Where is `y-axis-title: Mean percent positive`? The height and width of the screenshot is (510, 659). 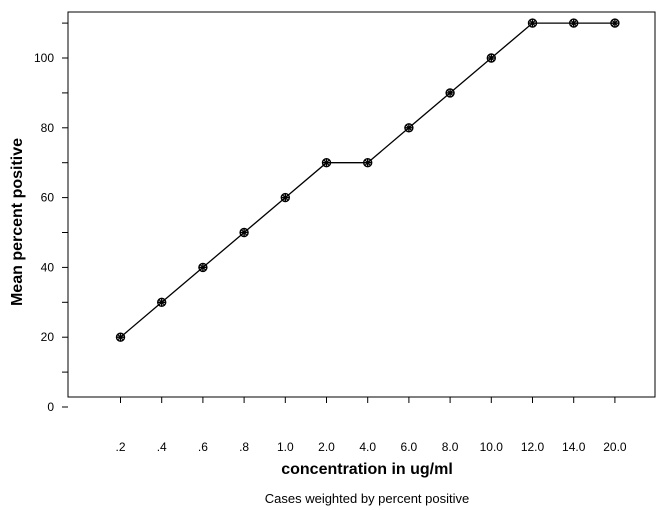 y-axis-title: Mean percent positive is located at coordinates (17, 222).